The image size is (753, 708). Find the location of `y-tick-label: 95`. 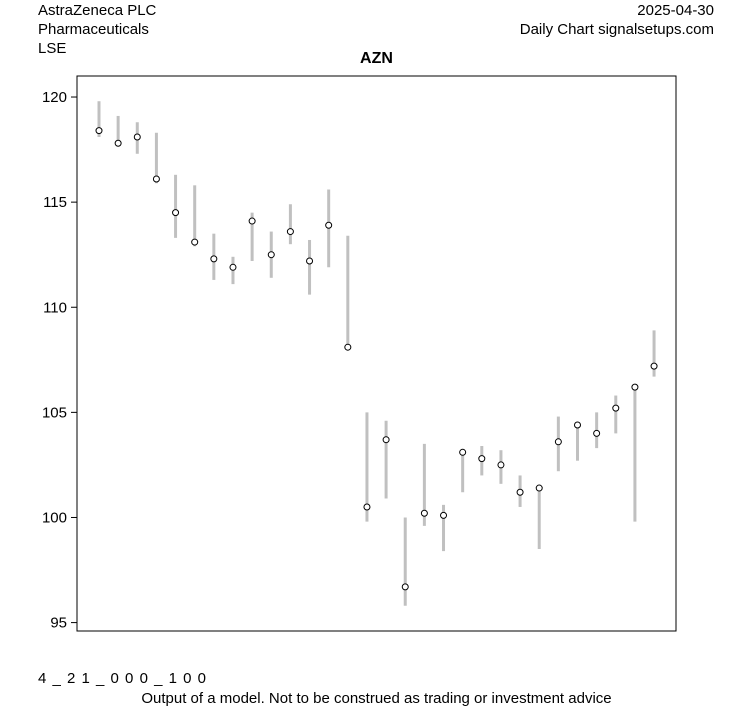

y-tick-label: 95 is located at coordinates (58, 623).